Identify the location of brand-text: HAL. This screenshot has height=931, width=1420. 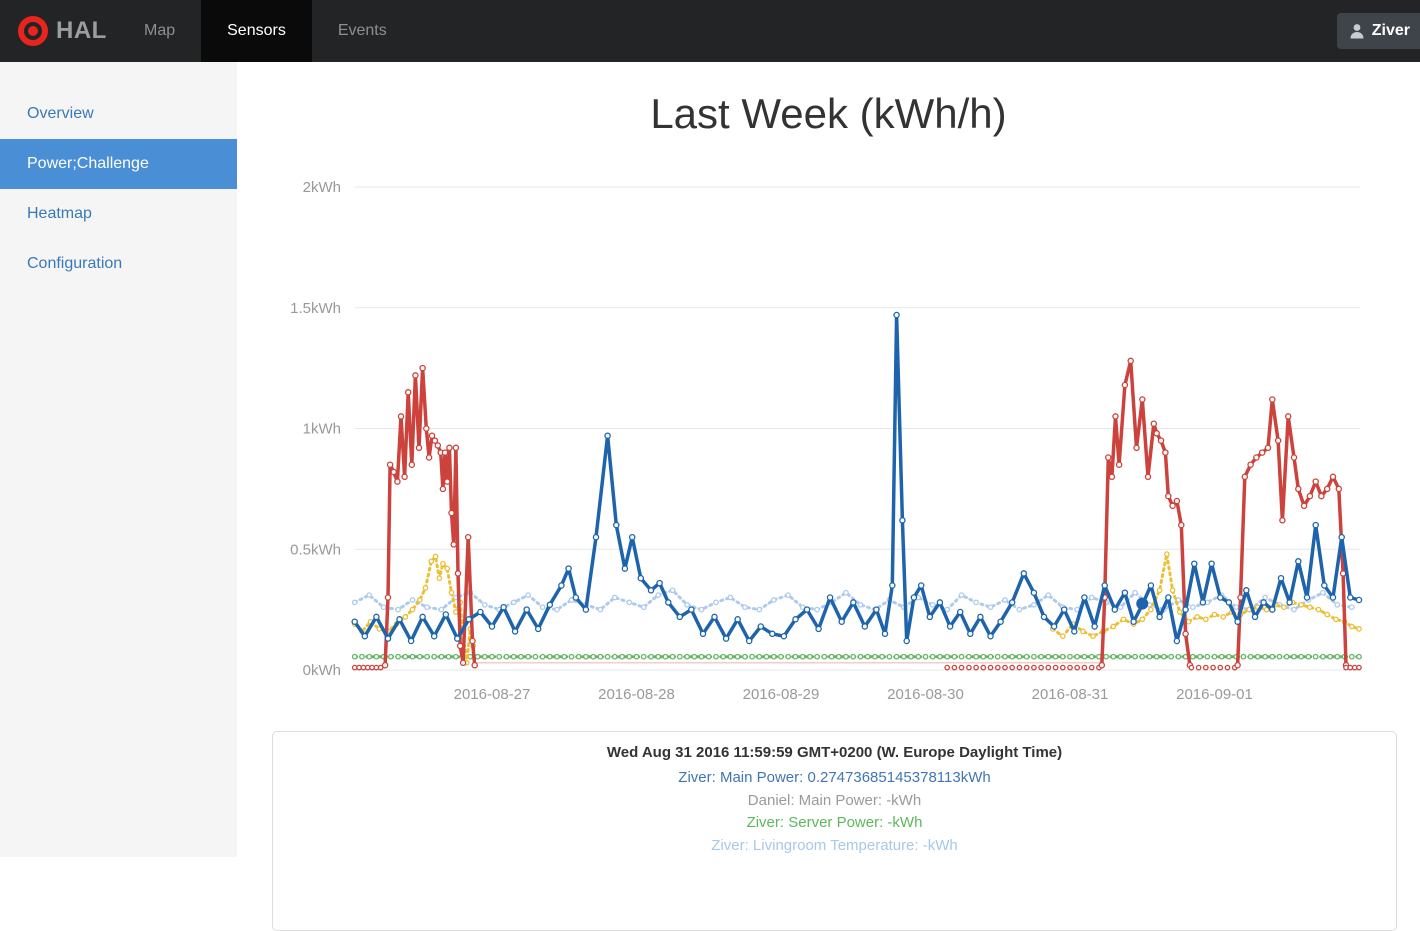
(81, 30).